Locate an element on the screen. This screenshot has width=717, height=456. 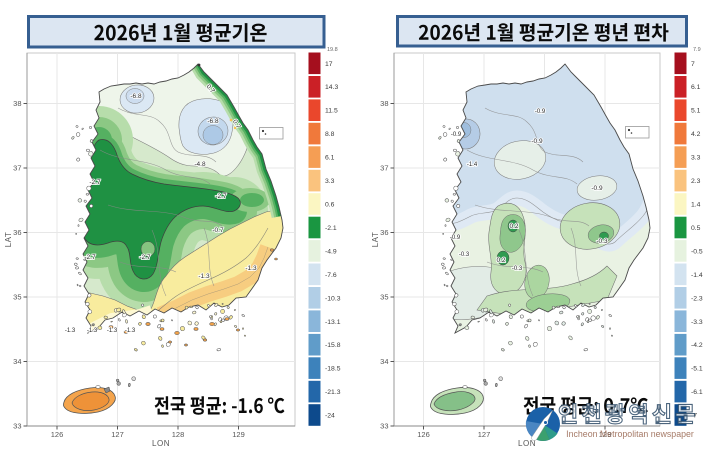
svg-text: 7 is located at coordinates (693, 64).